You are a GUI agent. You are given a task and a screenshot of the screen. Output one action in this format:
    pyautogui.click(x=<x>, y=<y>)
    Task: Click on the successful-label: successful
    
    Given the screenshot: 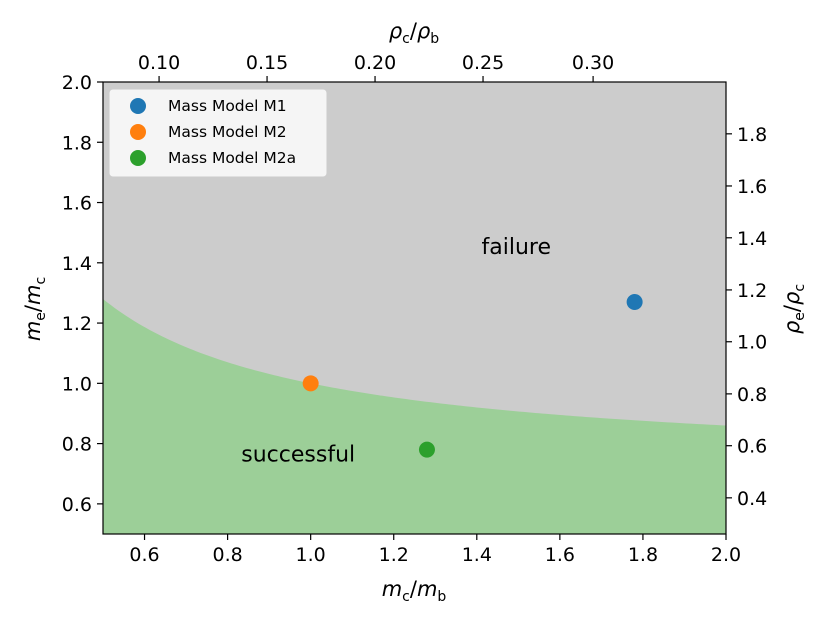 What is the action you would take?
    pyautogui.click(x=298, y=455)
    